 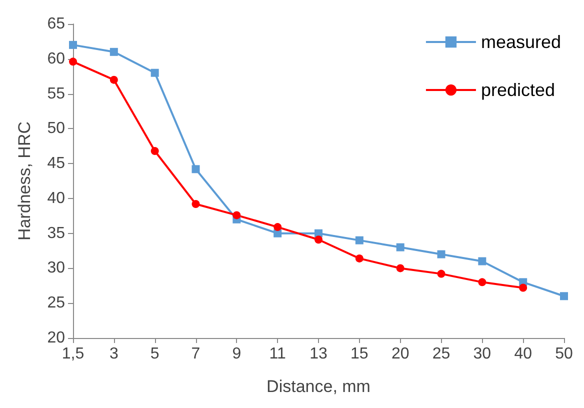 What do you see at coordinates (521, 42) in the screenshot?
I see `legend-label: measured` at bounding box center [521, 42].